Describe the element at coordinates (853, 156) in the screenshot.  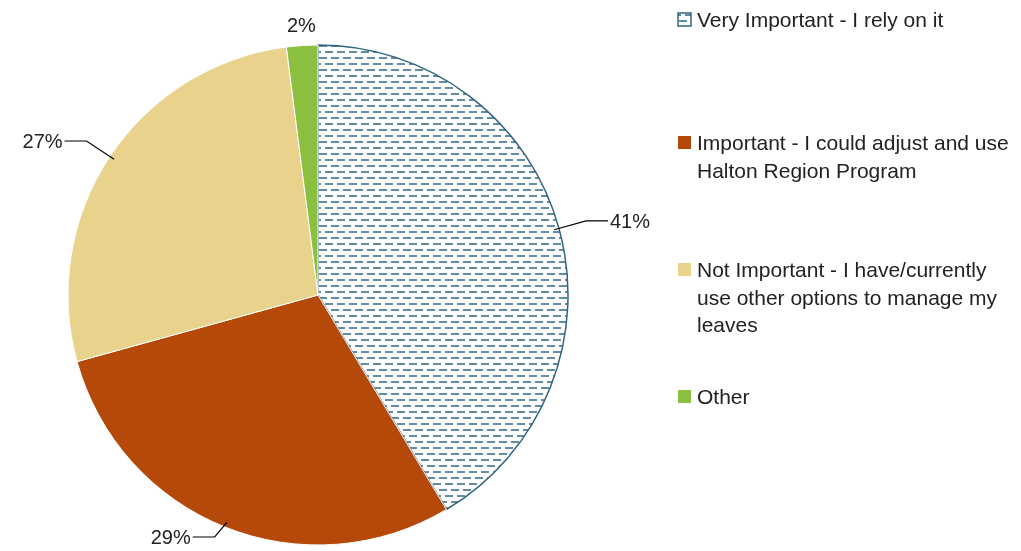
I see `legend-label: Important - I could adjust and use Halton Region Program` at that location.